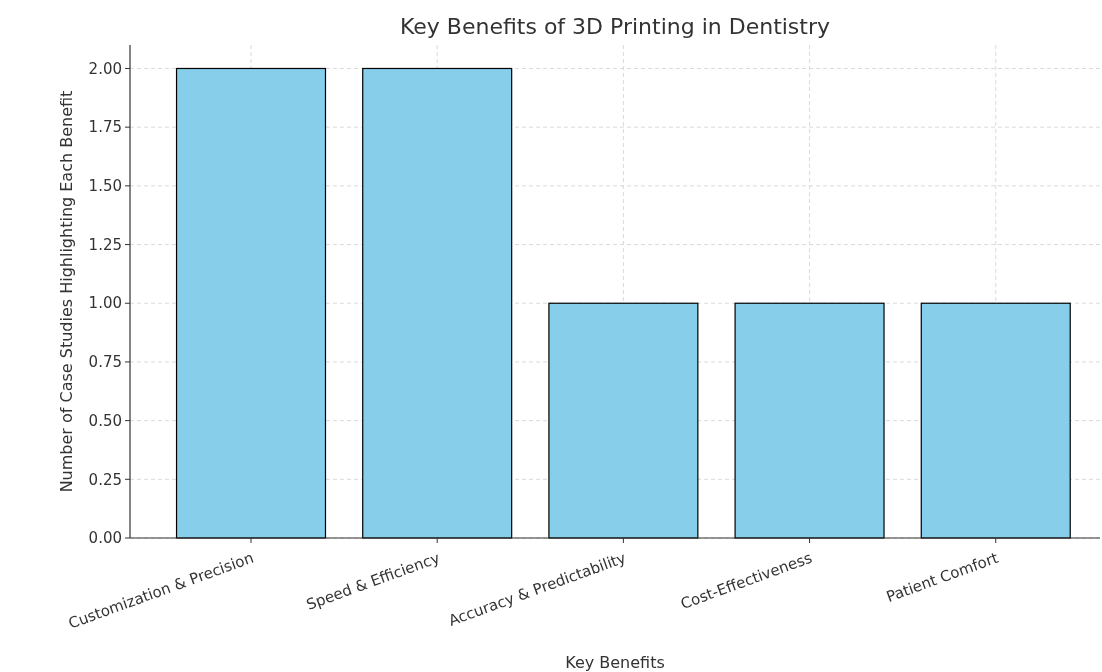  Describe the element at coordinates (105, 362) in the screenshot. I see `y-tick-label: 0.75` at that location.